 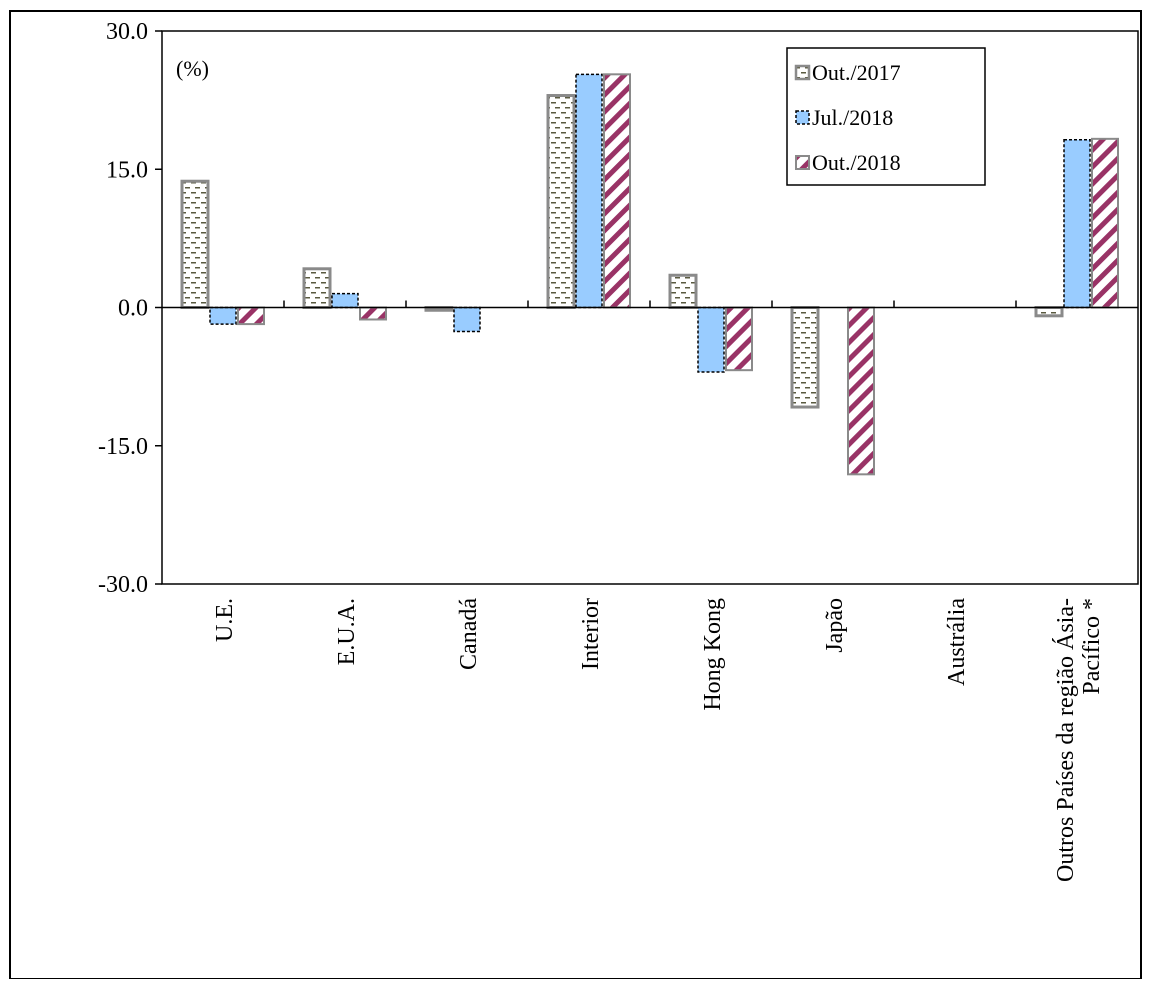 What do you see at coordinates (195, 244) in the screenshot?
I see `bar-out-2017-u-e` at bounding box center [195, 244].